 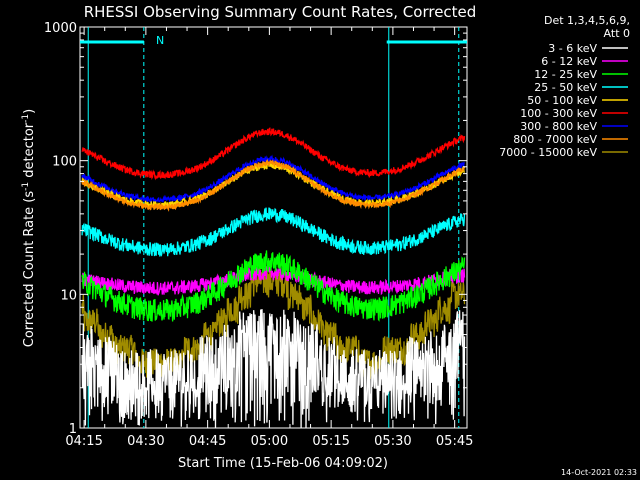 What do you see at coordinates (283, 463) in the screenshot?
I see `x-axis-label: Start Time (15-Feb-06 04:09:02)` at bounding box center [283, 463].